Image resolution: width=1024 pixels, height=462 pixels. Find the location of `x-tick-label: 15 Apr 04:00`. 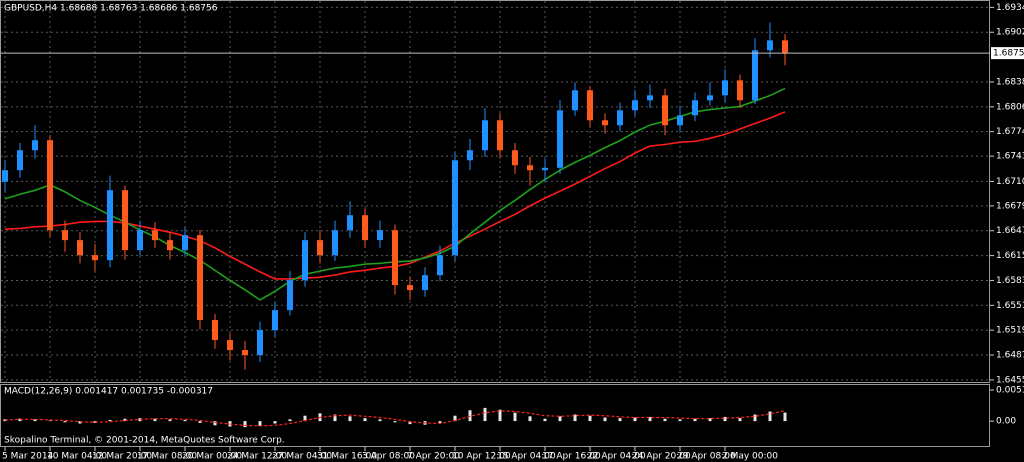

x-tick-label: 15 Apr 04:00 is located at coordinates (526, 457).